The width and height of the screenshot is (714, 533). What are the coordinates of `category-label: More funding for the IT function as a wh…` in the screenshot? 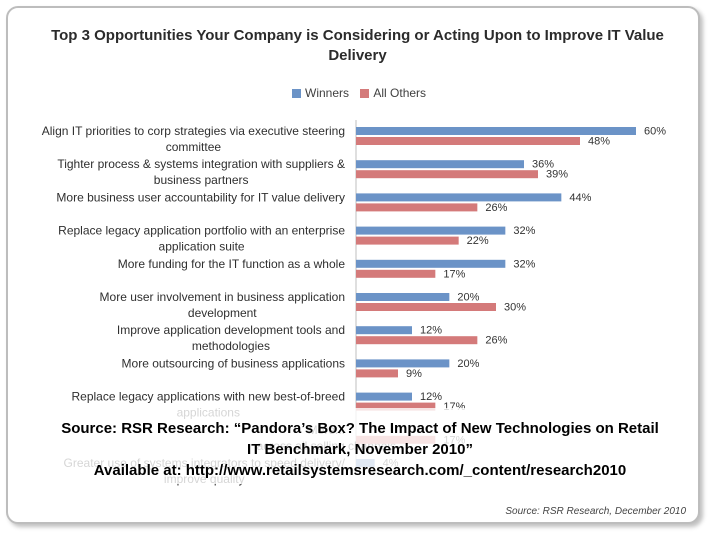 It's located at (232, 264).